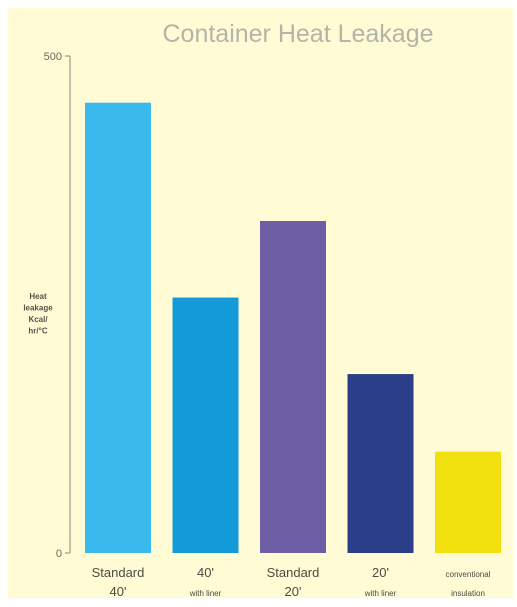  What do you see at coordinates (38, 308) in the screenshot?
I see `y-axis-label-line: leakage` at bounding box center [38, 308].